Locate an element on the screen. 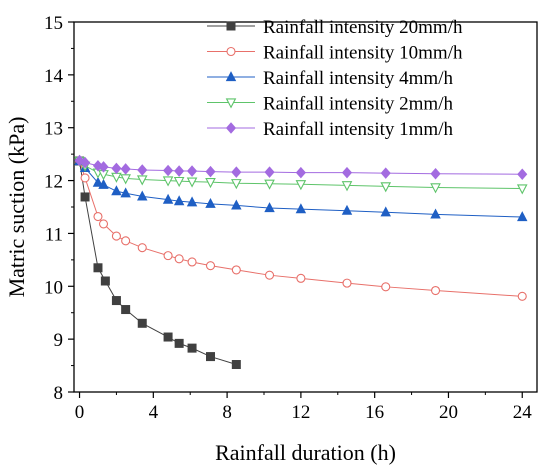  y-tick-label: 13 is located at coordinates (53, 129).